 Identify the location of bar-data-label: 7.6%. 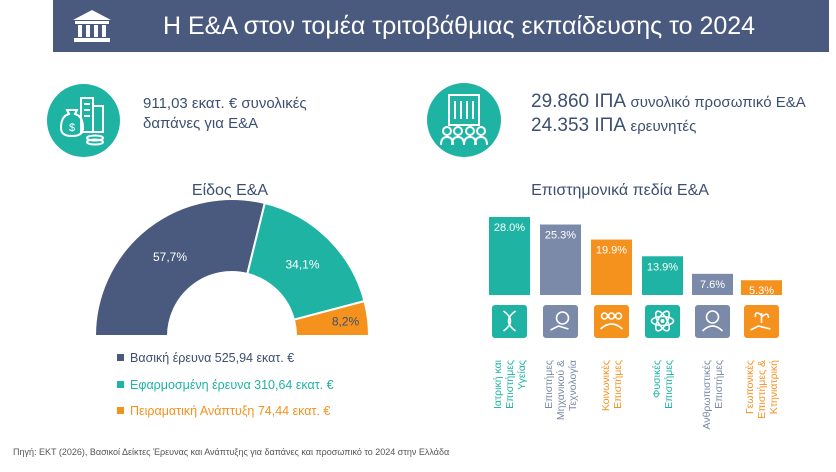
(712, 285).